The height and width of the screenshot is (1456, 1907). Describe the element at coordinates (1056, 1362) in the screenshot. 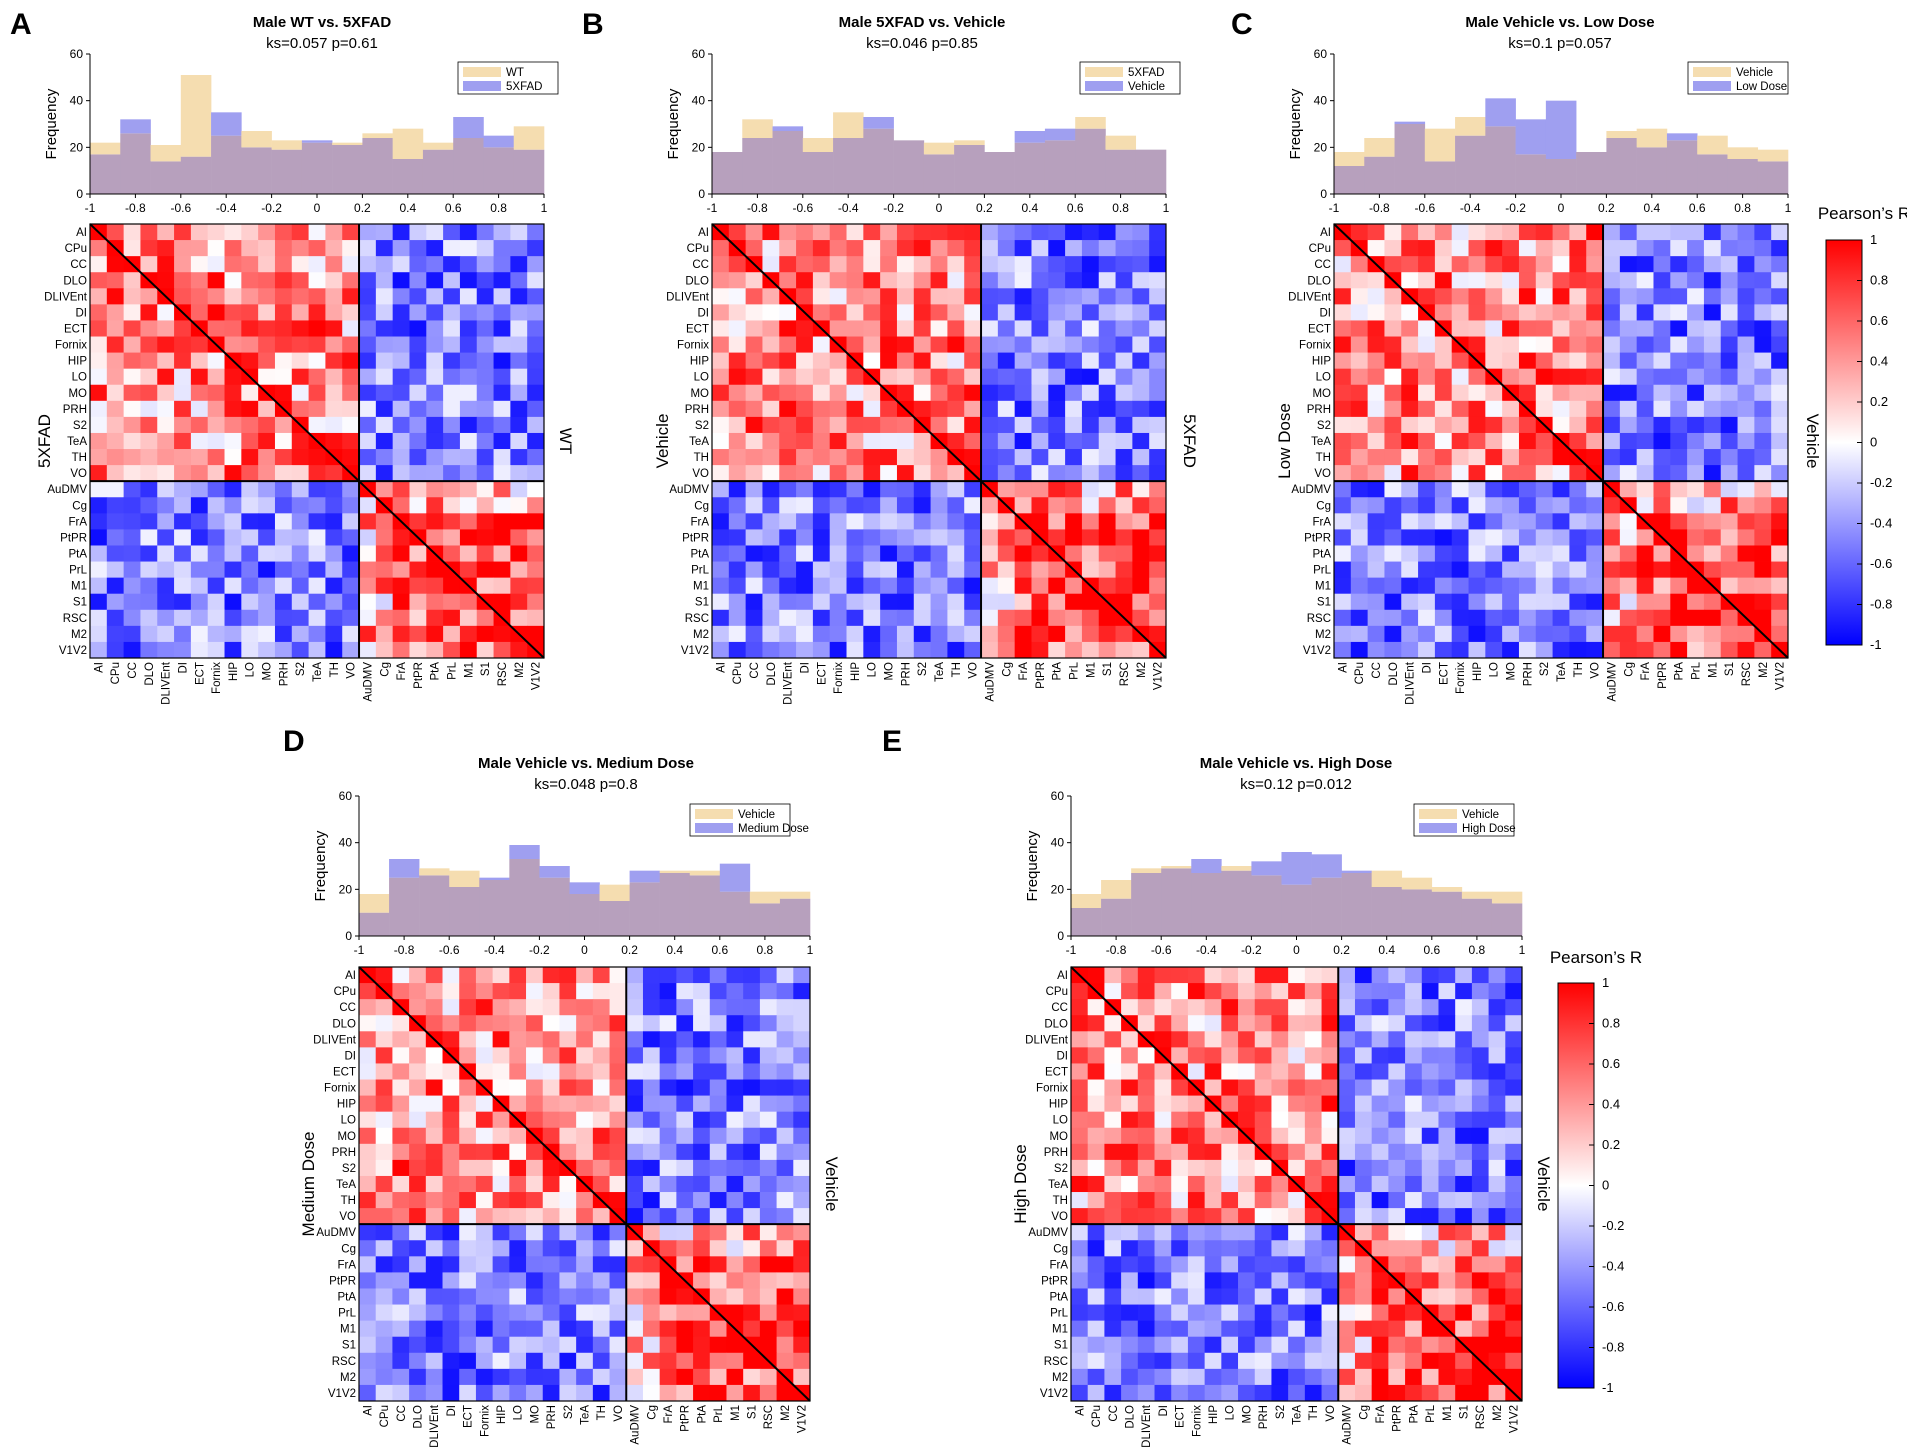

I see `matrix-row-label: RSC` at that location.